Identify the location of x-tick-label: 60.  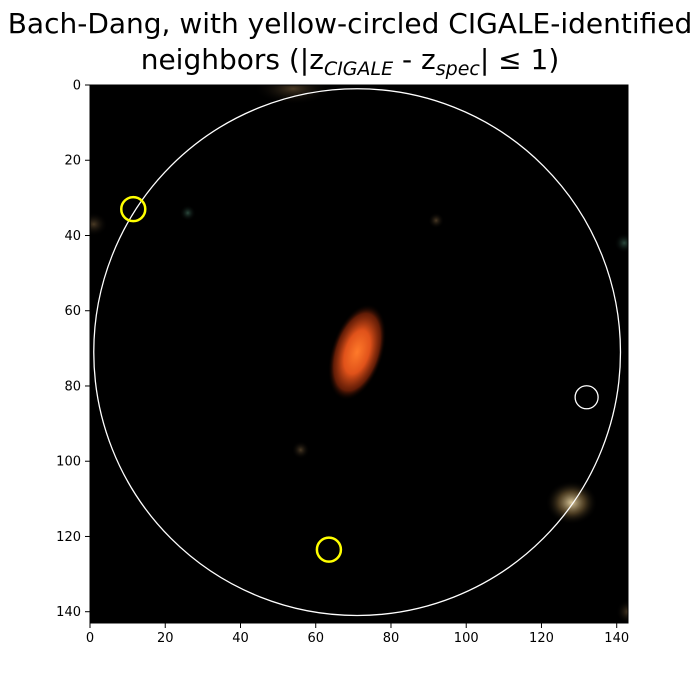
(315, 638).